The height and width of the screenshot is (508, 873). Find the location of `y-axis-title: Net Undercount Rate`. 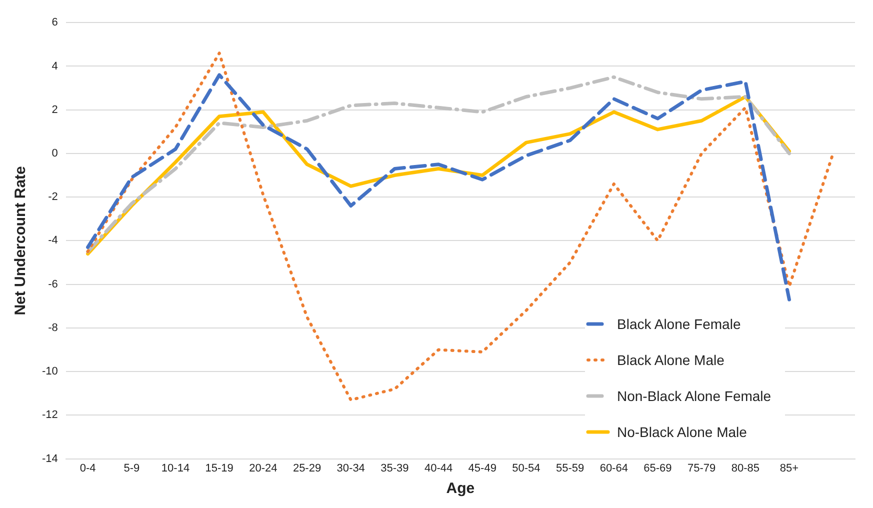

y-axis-title: Net Undercount Rate is located at coordinates (21, 241).